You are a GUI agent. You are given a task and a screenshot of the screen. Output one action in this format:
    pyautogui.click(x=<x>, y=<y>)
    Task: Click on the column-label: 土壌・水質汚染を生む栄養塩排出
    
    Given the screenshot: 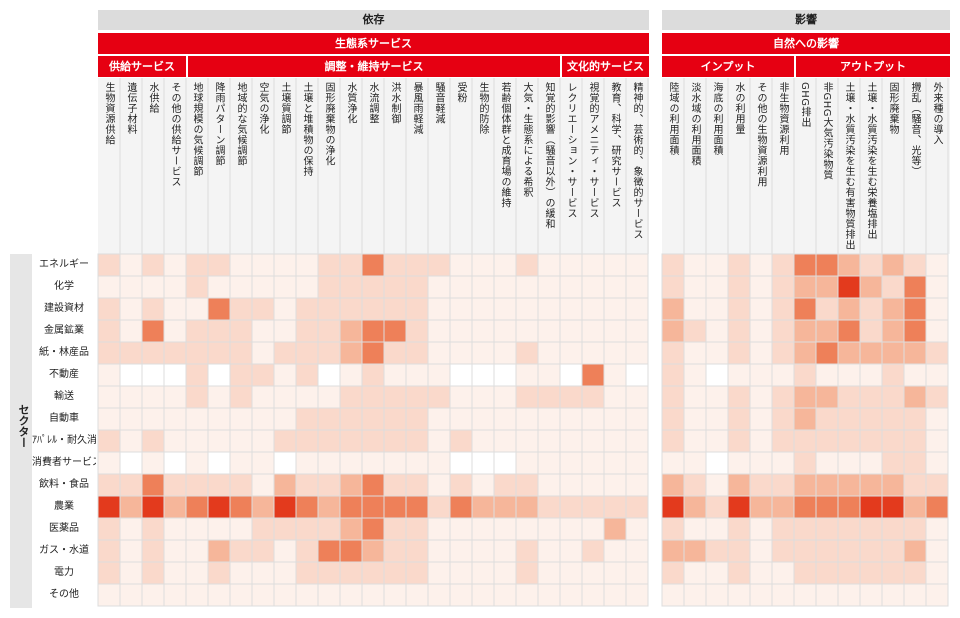 What is the action you would take?
    pyautogui.click(x=870, y=161)
    